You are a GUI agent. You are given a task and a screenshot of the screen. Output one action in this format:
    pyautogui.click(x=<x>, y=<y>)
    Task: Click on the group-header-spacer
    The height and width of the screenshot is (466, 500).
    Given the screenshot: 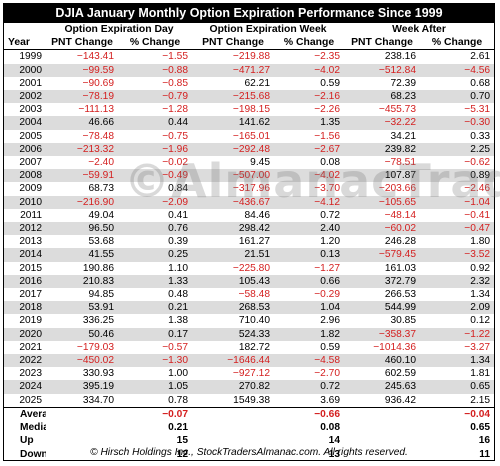 What is the action you would take?
    pyautogui.click(x=25, y=29)
    